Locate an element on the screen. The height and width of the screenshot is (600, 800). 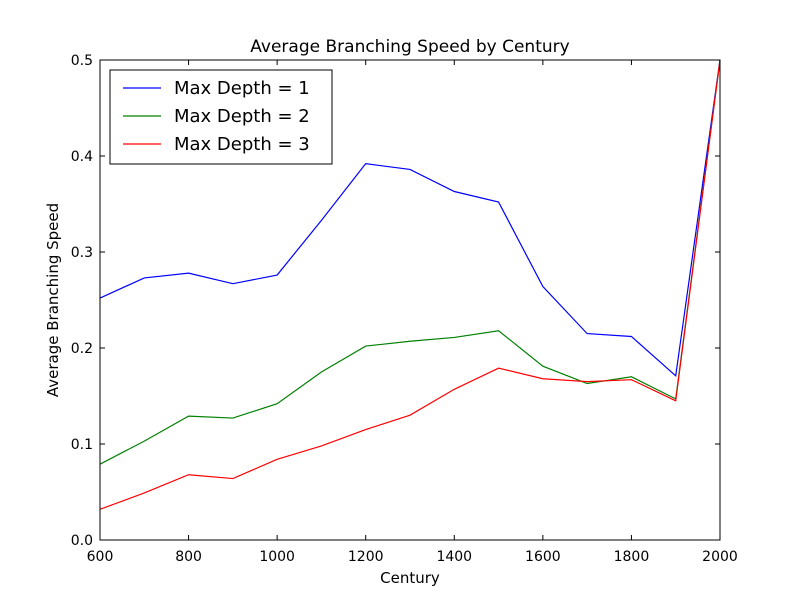
y-tick-label: 0.2 is located at coordinates (82, 349).